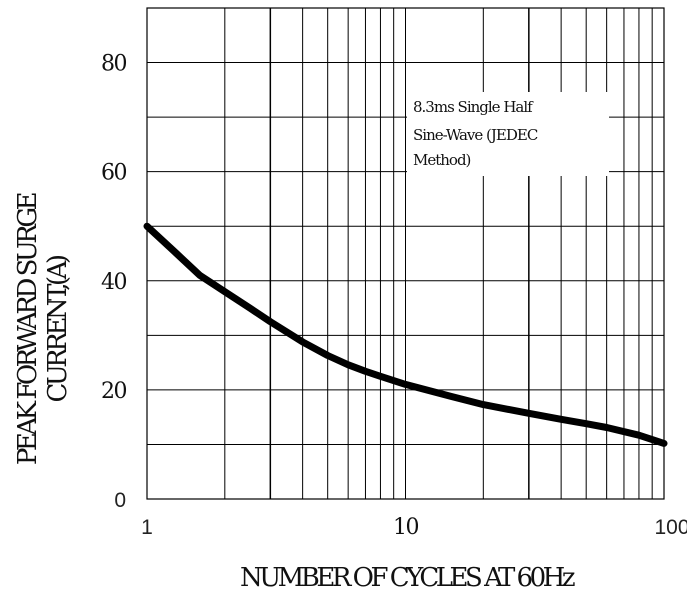 This screenshot has width=687, height=595. I want to click on x-tick-labels: 1 10 100, so click(414, 527).